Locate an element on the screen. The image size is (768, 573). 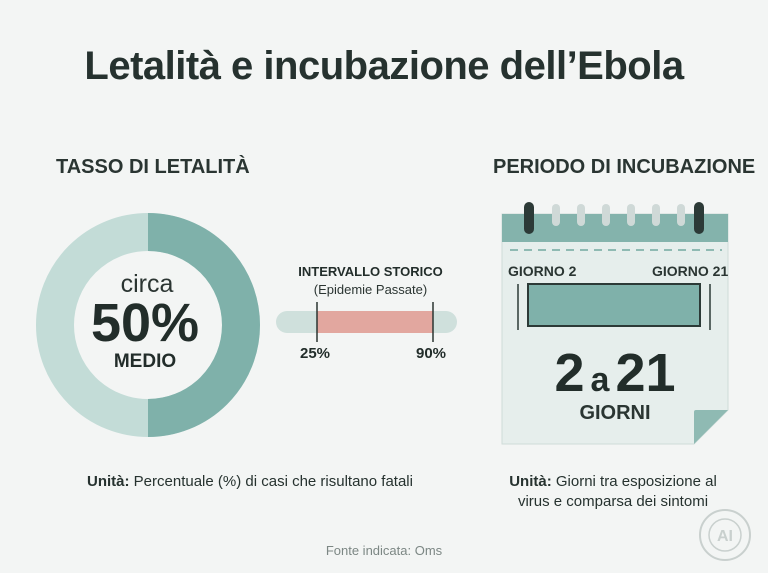
ai-generated-seal-icon: AI is located at coordinates (725, 535).